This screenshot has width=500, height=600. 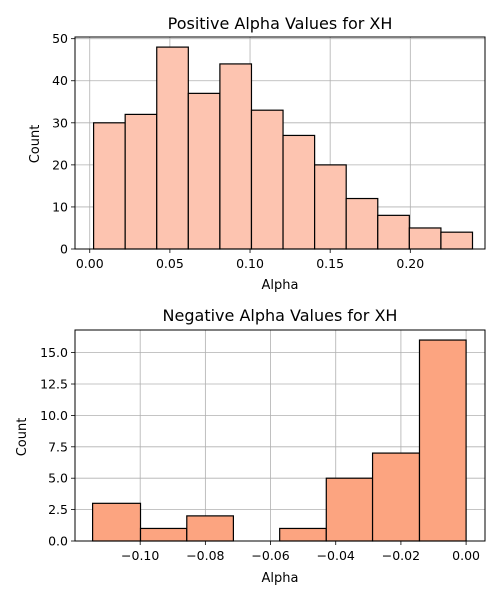 I want to click on chart-title: Negative Alpha Values for XH, so click(x=280, y=315).